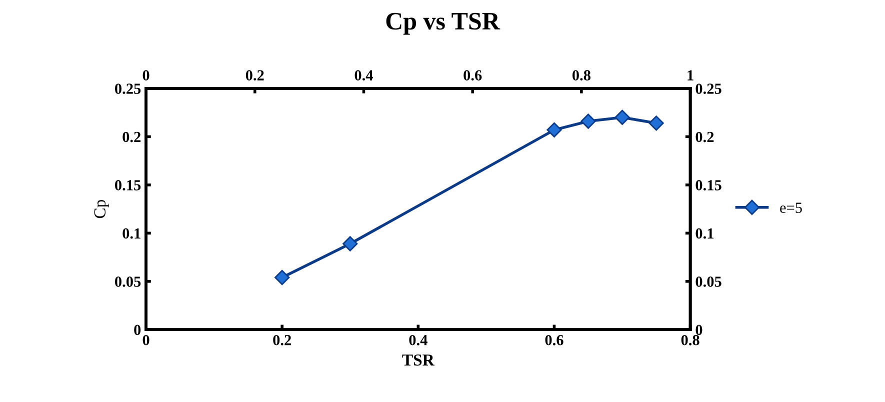  Describe the element at coordinates (418, 360) in the screenshot. I see `x-axis-title: TSR` at that location.